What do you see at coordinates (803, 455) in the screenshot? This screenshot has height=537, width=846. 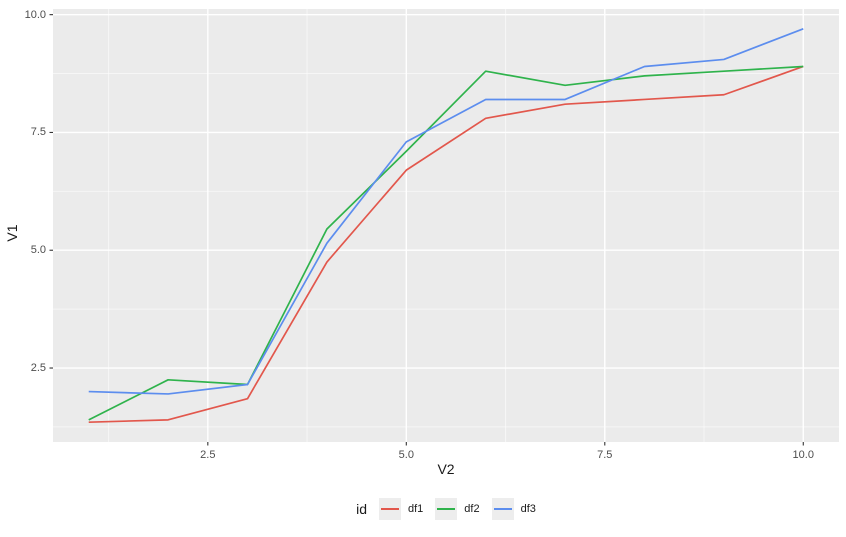 I see `x-tick-label: 10.0` at bounding box center [803, 455].